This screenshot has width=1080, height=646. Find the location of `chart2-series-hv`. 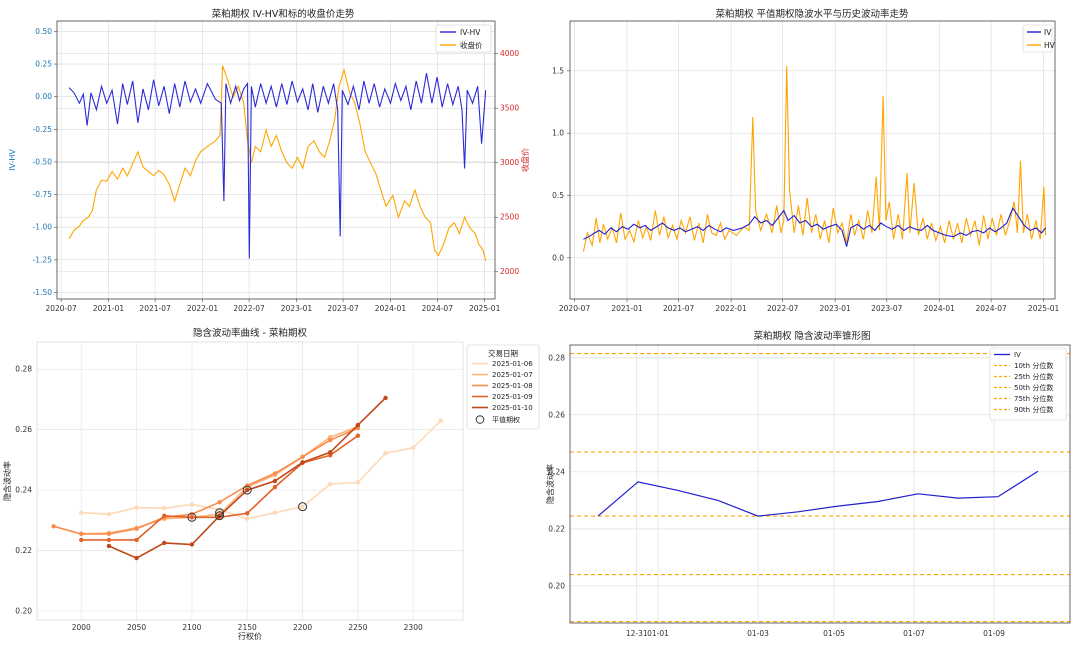

chart2-series-hv is located at coordinates (814, 158).